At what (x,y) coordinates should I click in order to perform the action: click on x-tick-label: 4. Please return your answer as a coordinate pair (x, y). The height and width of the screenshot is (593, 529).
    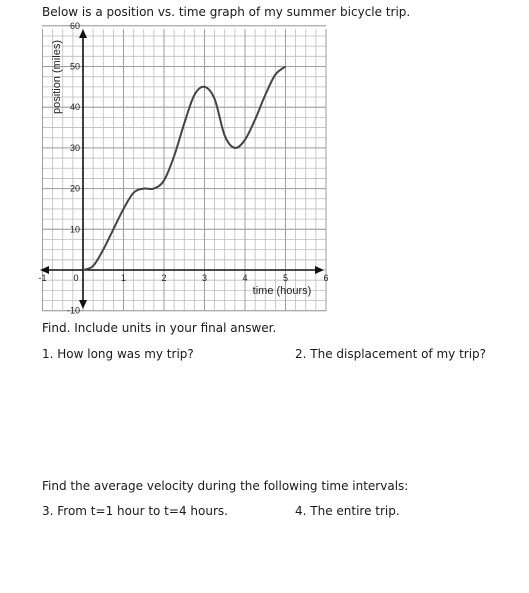
    Looking at the image, I should click on (244, 278).